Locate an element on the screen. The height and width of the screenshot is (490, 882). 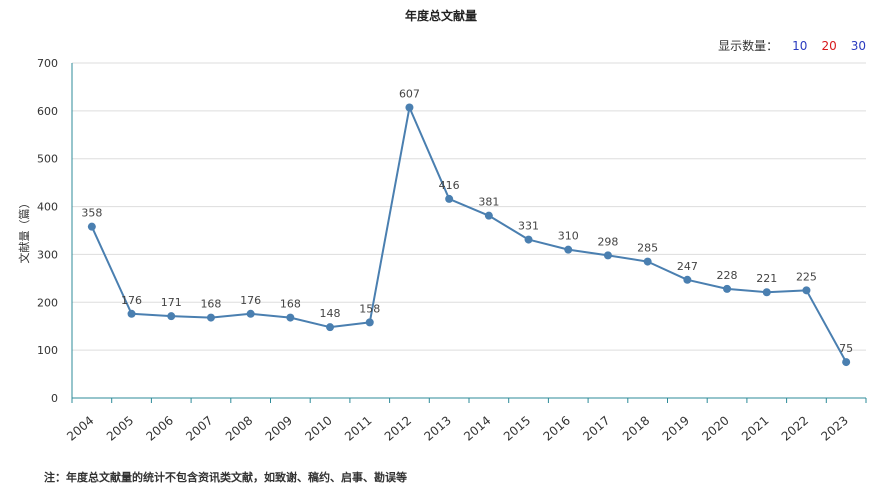
data-label-2011: 158 is located at coordinates (369, 308).